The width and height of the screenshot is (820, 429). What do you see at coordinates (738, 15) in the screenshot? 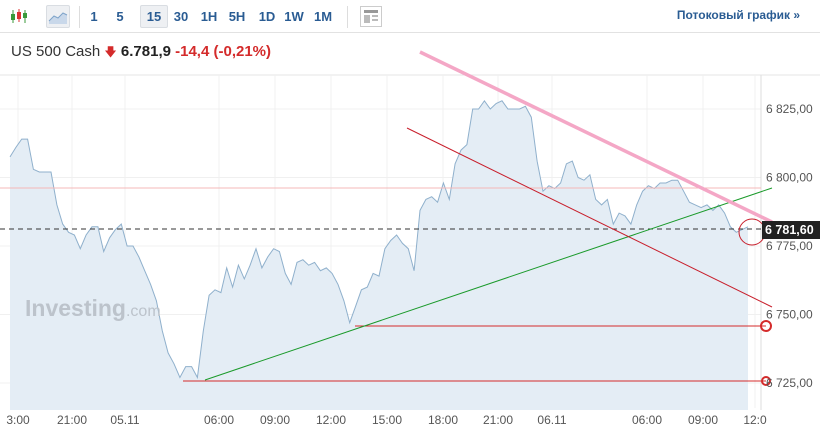
I see `streaming-chart-link: Потоковый график »` at bounding box center [738, 15].